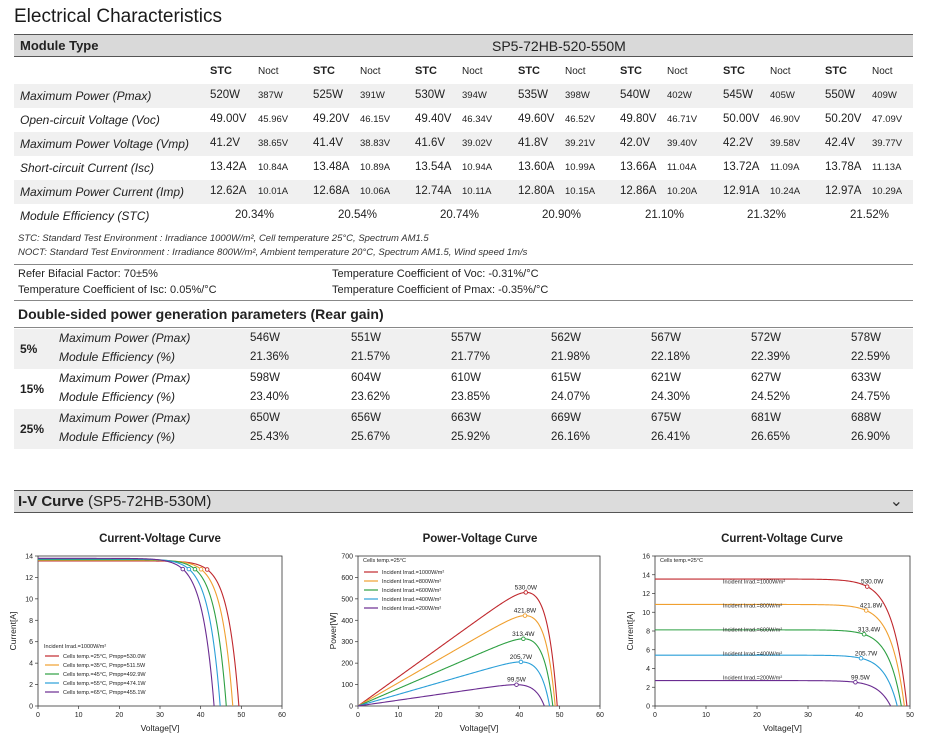 The image size is (938, 752). What do you see at coordinates (371, 397) in the screenshot?
I see `efficiency-value: 23.62%` at bounding box center [371, 397].